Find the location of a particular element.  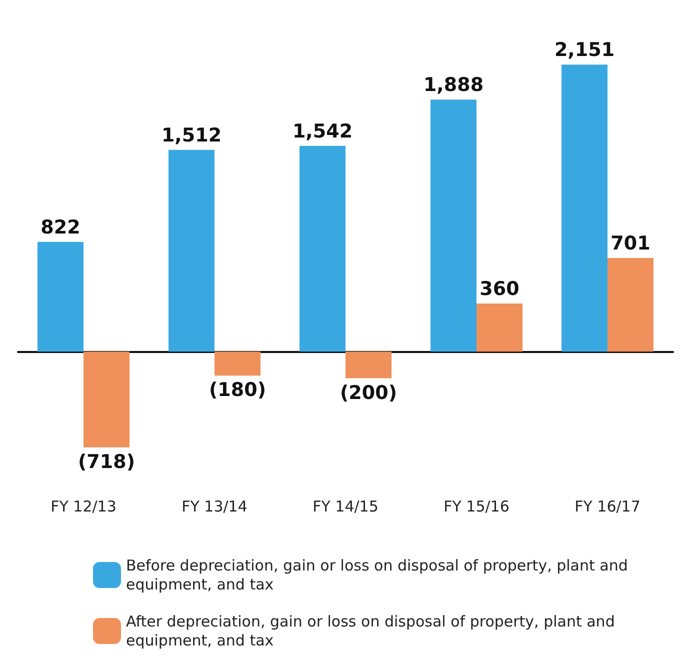

x-tick-label: FY 14/15 is located at coordinates (345, 507).